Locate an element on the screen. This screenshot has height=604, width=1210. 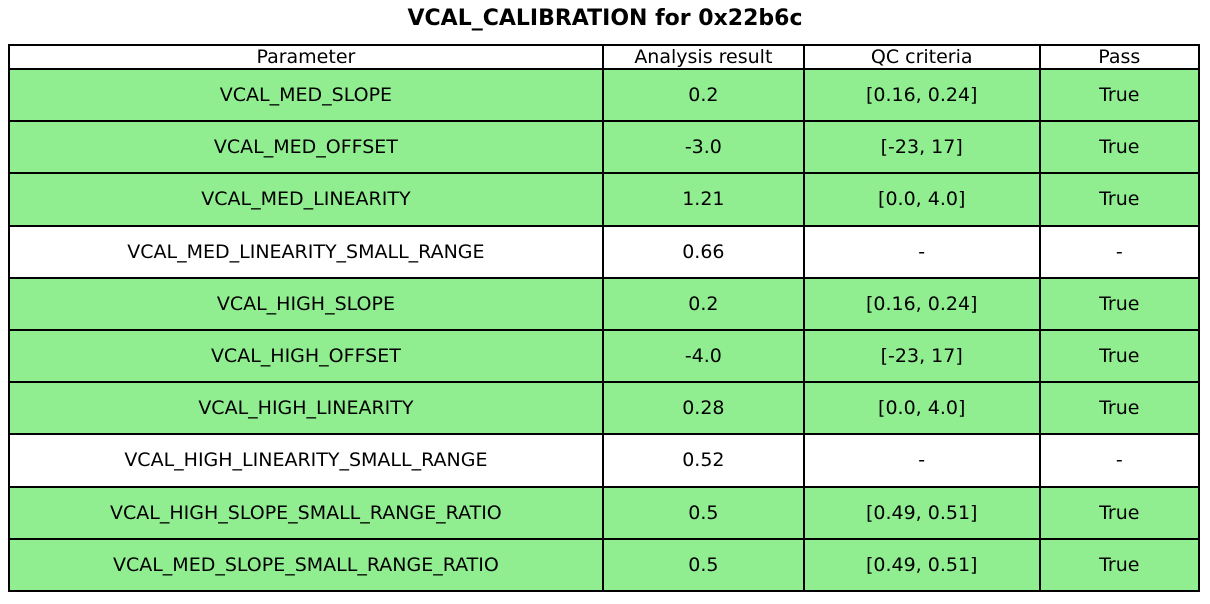
parameter-cell: VCAL_MED_LINEARITY_SMALL_RANGE is located at coordinates (306, 251).